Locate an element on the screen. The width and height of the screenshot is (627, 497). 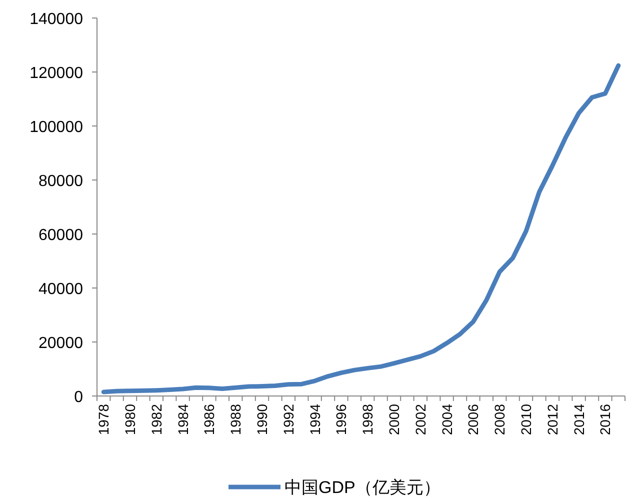
y-tick-label: 20000 is located at coordinates (61, 343).